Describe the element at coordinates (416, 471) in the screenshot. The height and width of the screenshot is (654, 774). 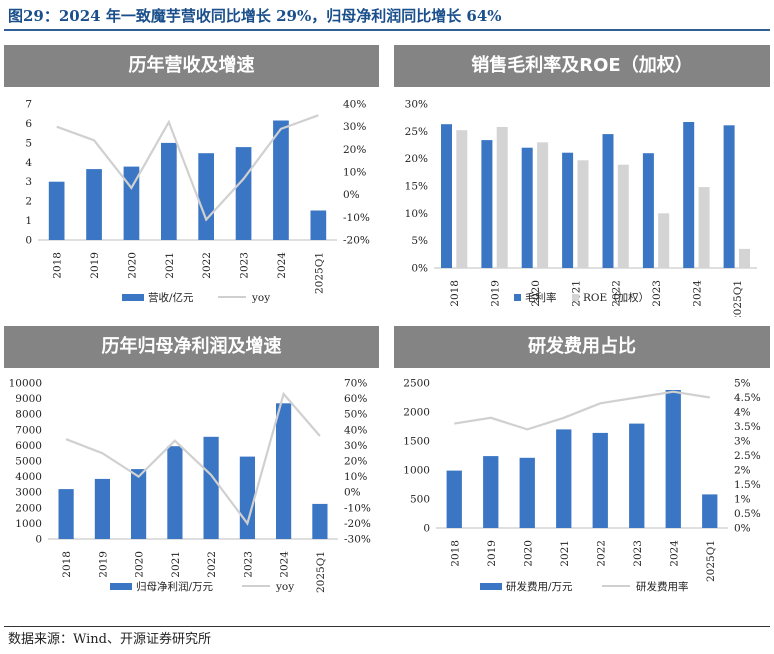
I see `y-tick-label: 1000` at that location.